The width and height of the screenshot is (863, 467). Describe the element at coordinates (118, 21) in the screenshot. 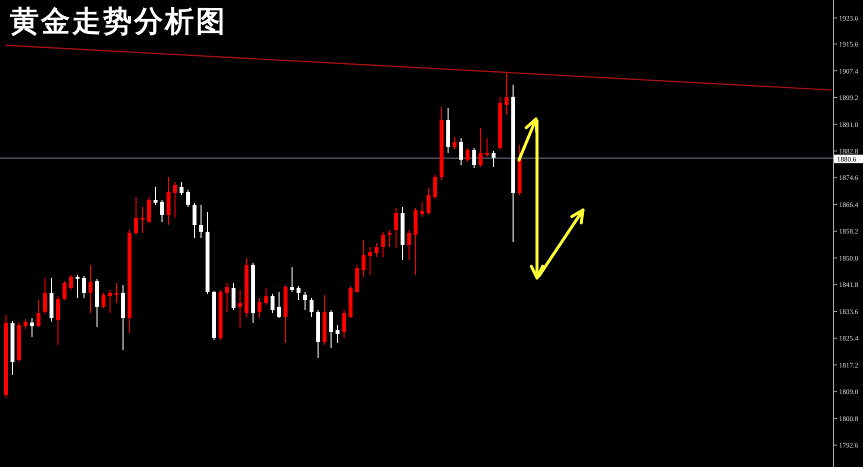

I see `chart-title: 黄金走势分析图` at that location.